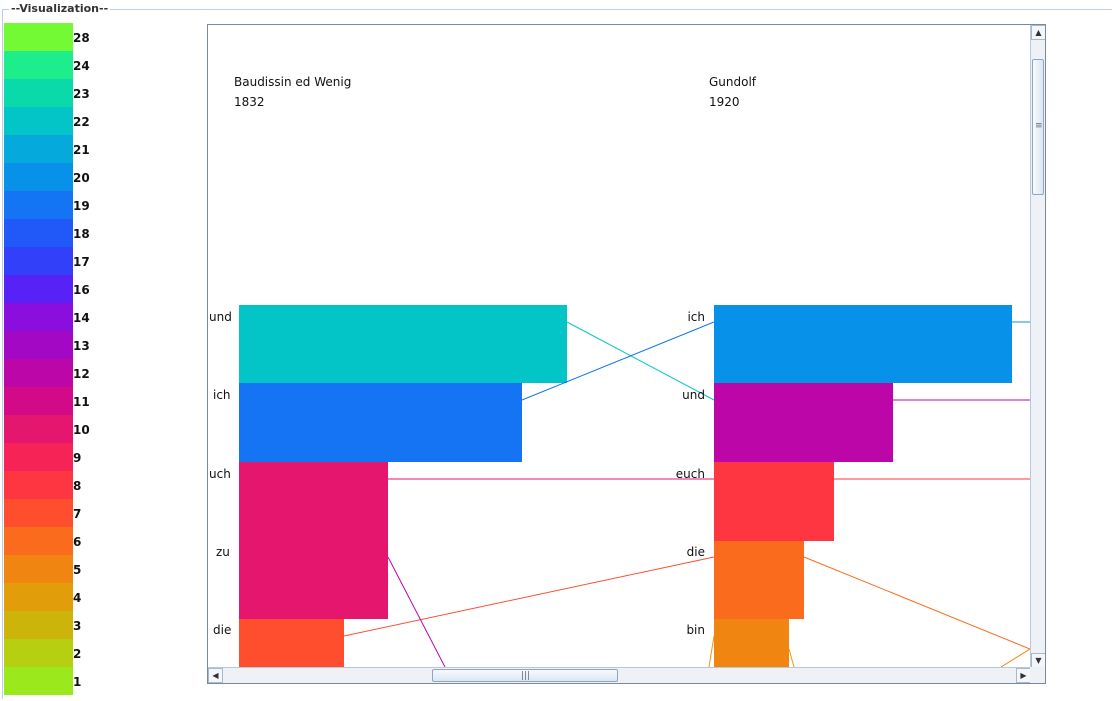 The image size is (1114, 701). I want to click on left-bar-uch, so click(313, 540).